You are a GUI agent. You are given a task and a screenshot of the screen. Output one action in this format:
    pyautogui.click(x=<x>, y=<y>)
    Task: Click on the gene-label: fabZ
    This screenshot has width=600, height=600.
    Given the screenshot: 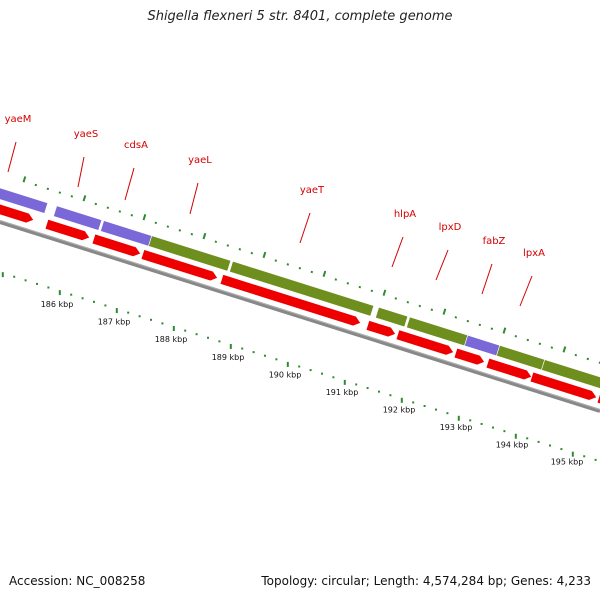 What is the action you would take?
    pyautogui.click(x=494, y=241)
    